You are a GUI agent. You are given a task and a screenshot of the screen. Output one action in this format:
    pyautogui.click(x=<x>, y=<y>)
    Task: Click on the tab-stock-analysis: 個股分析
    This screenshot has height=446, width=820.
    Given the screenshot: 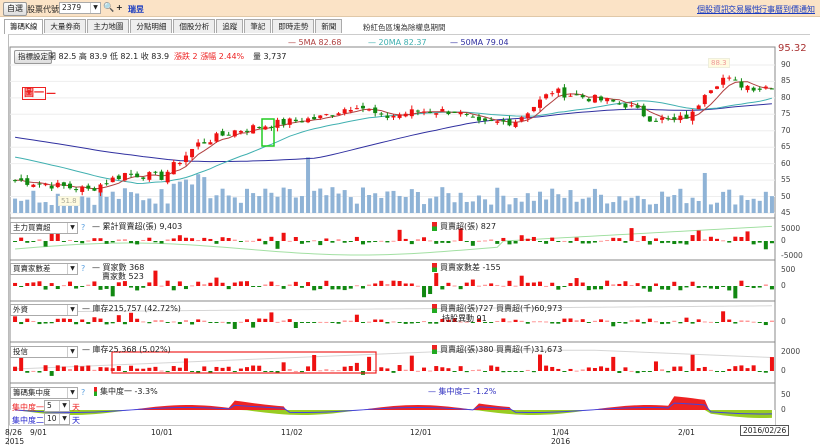 What is the action you would take?
    pyautogui.click(x=194, y=26)
    